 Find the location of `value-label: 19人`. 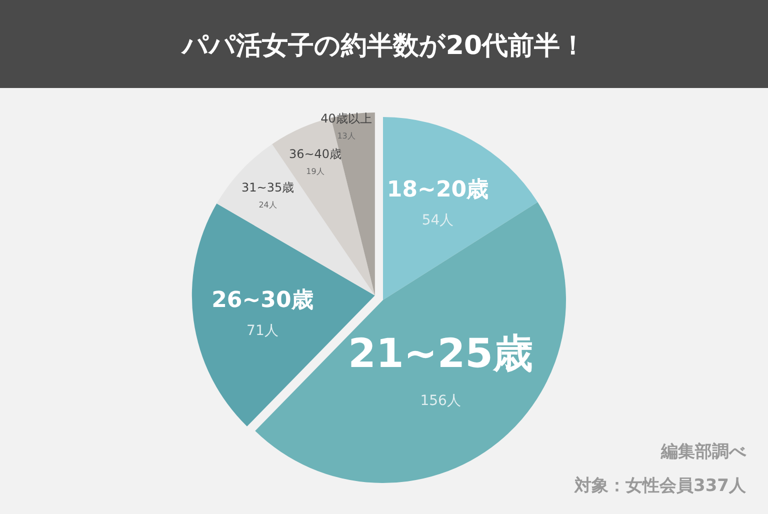

value-label: 19人 is located at coordinates (315, 171).